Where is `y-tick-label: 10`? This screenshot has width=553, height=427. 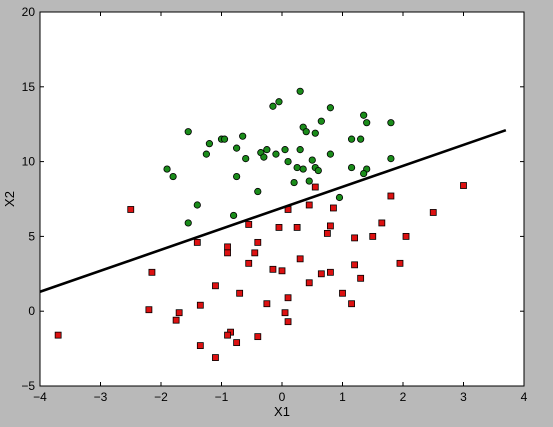 y-tick-label: 10 is located at coordinates (29, 162).